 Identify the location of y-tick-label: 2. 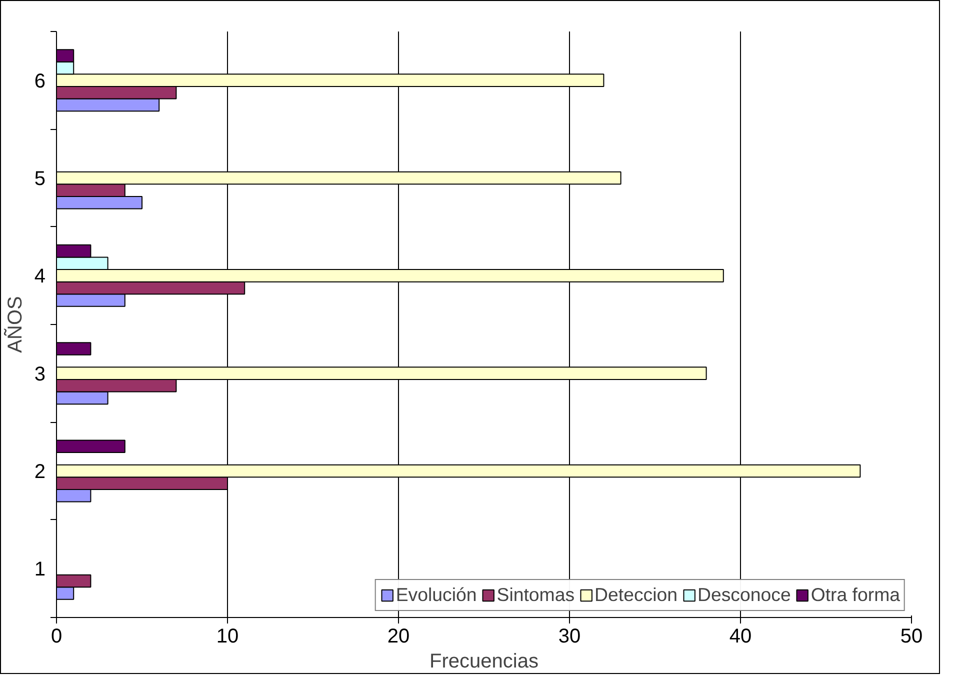
(40, 472).